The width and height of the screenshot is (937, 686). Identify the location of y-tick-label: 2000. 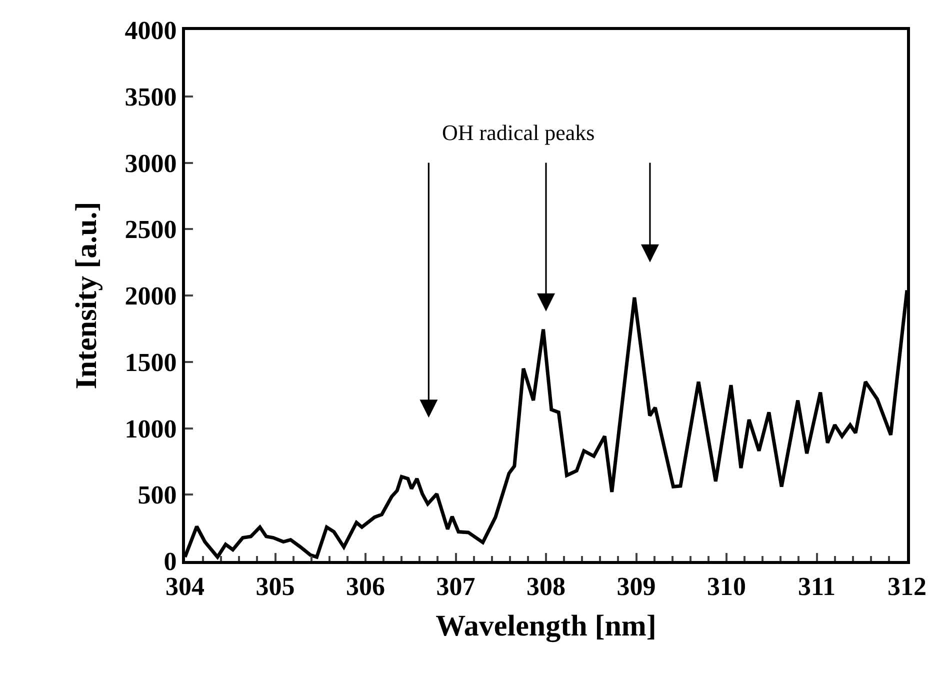
(150, 296).